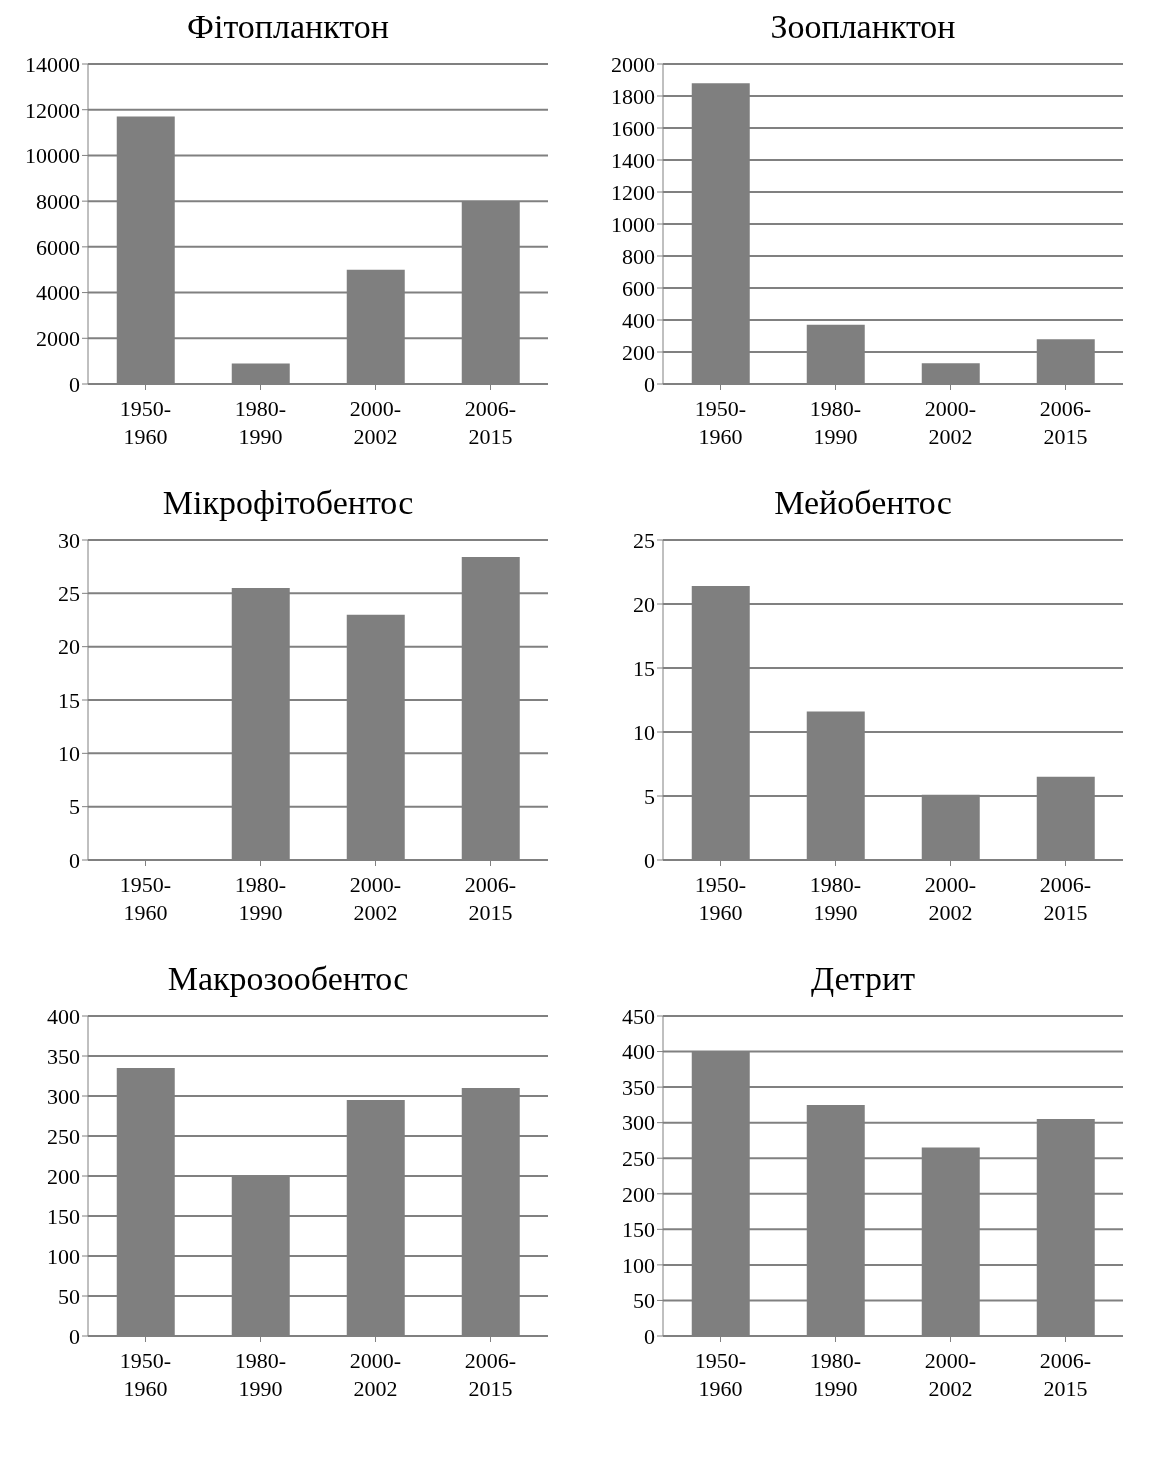 Image resolution: width=1157 pixels, height=1466 pixels. Describe the element at coordinates (52, 156) in the screenshot. I see `y-tick-label: 10000` at that location.